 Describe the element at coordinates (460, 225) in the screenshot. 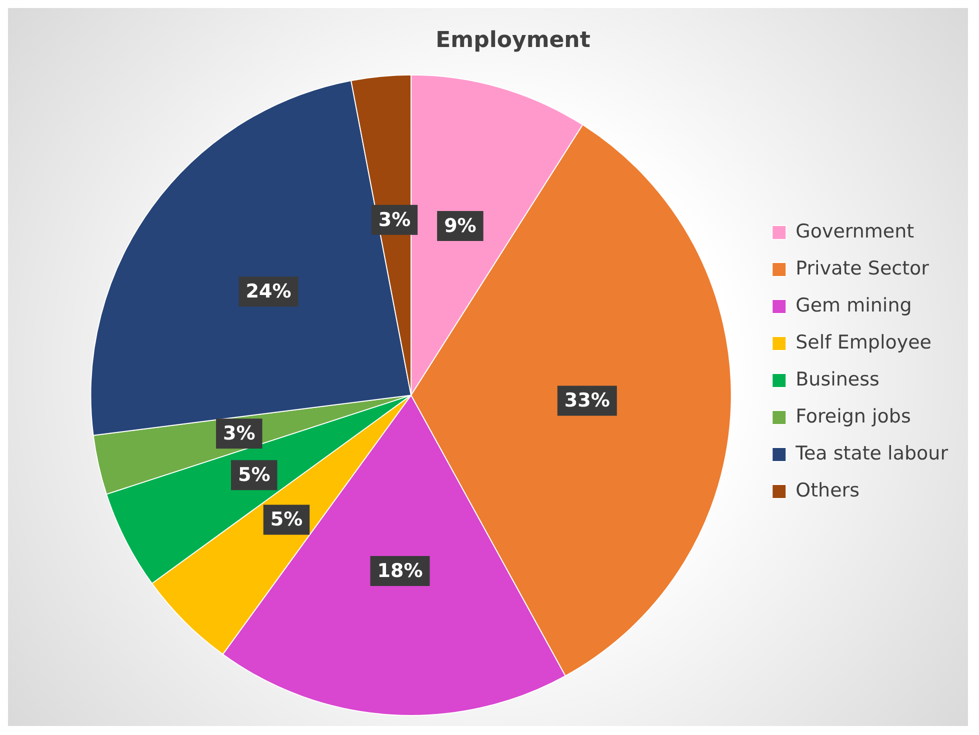

I see `data-label: 9%` at that location.